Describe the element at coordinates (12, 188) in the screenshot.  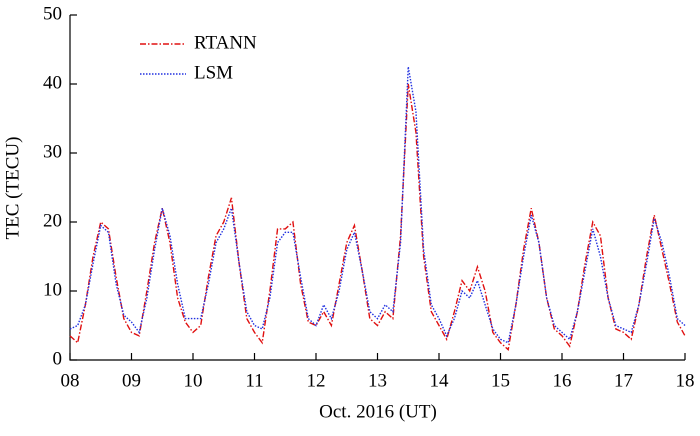
I see `y-axis-label: TEC (TECU)` at that location.